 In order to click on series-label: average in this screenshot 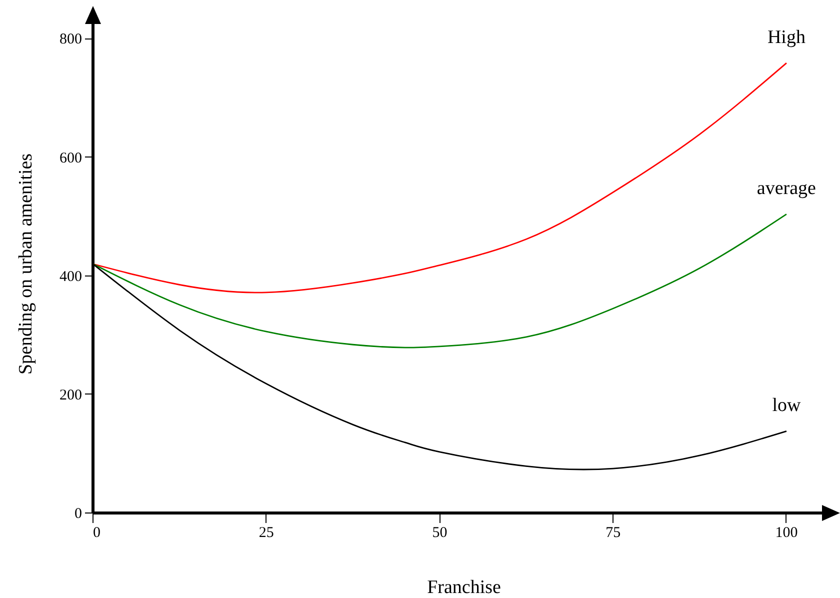, I will do `click(786, 189)`.